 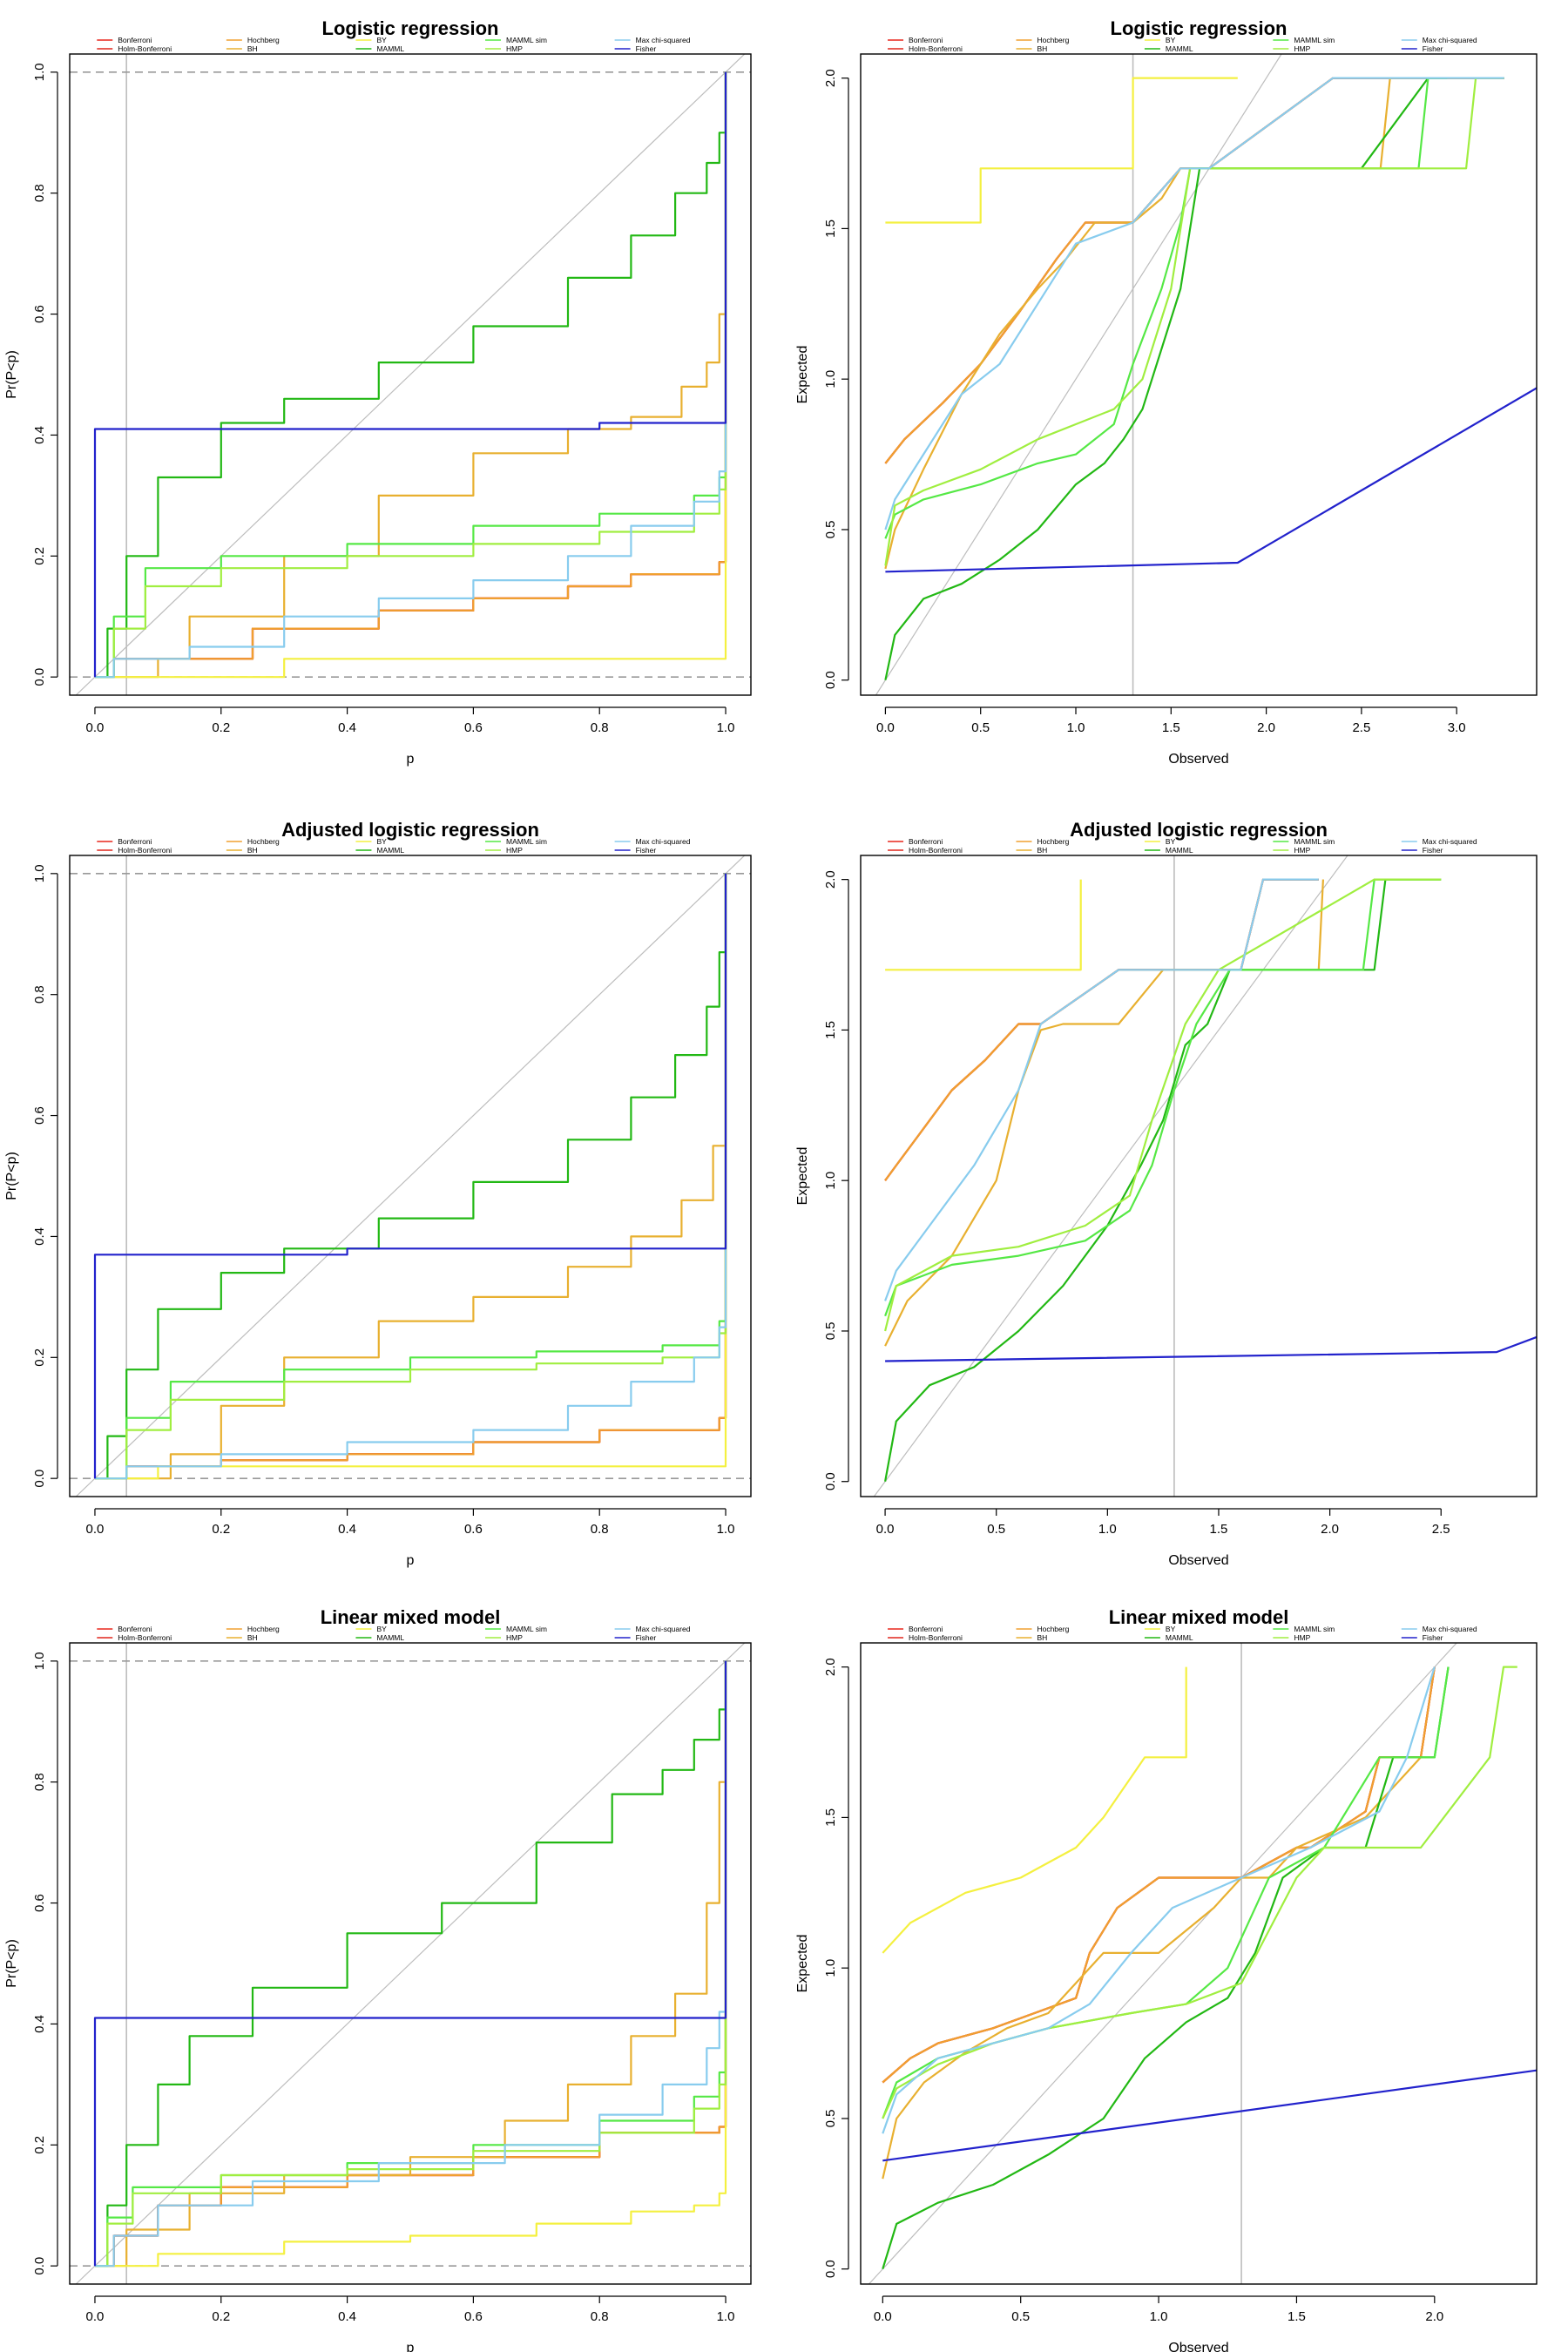 I want to click on y-axis: 0.0 0.5 1.0 1.5 2.0 Expected, so click(x=822, y=1180).